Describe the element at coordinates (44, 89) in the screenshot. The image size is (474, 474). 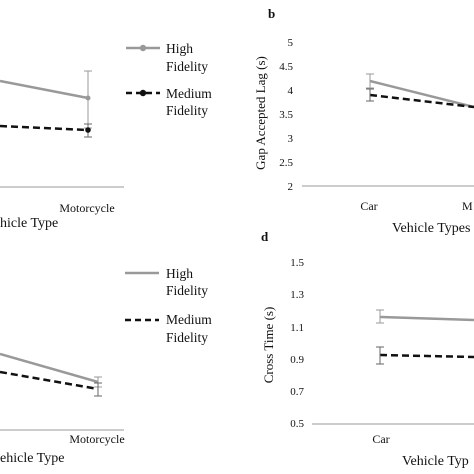
I see `panel-a-high-line` at that location.